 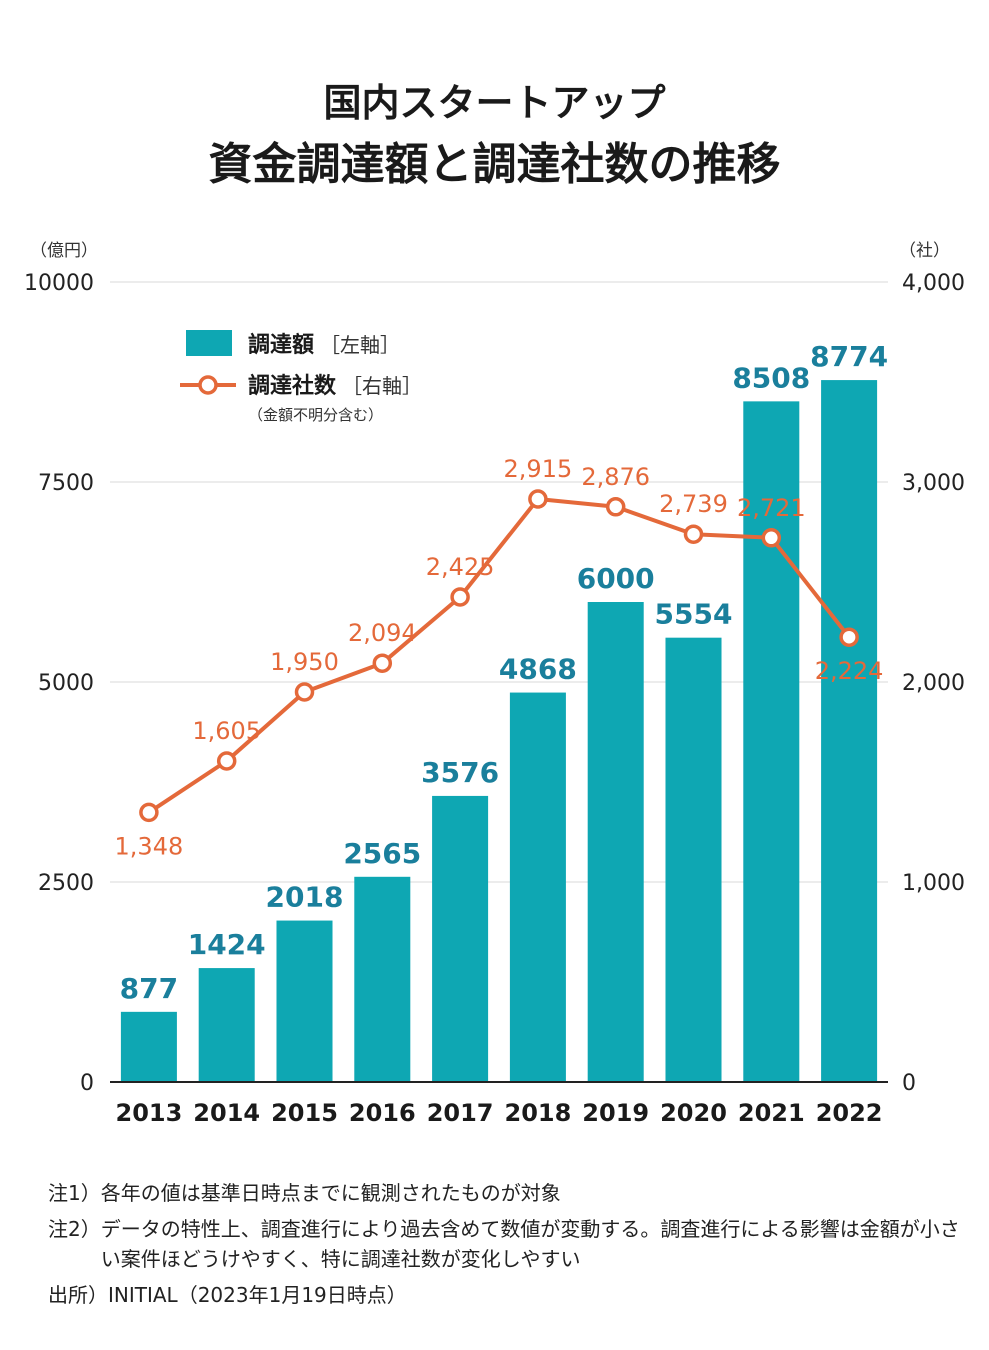 I want to click on legend-line-axis: ［右軸］, so click(x=382, y=386).